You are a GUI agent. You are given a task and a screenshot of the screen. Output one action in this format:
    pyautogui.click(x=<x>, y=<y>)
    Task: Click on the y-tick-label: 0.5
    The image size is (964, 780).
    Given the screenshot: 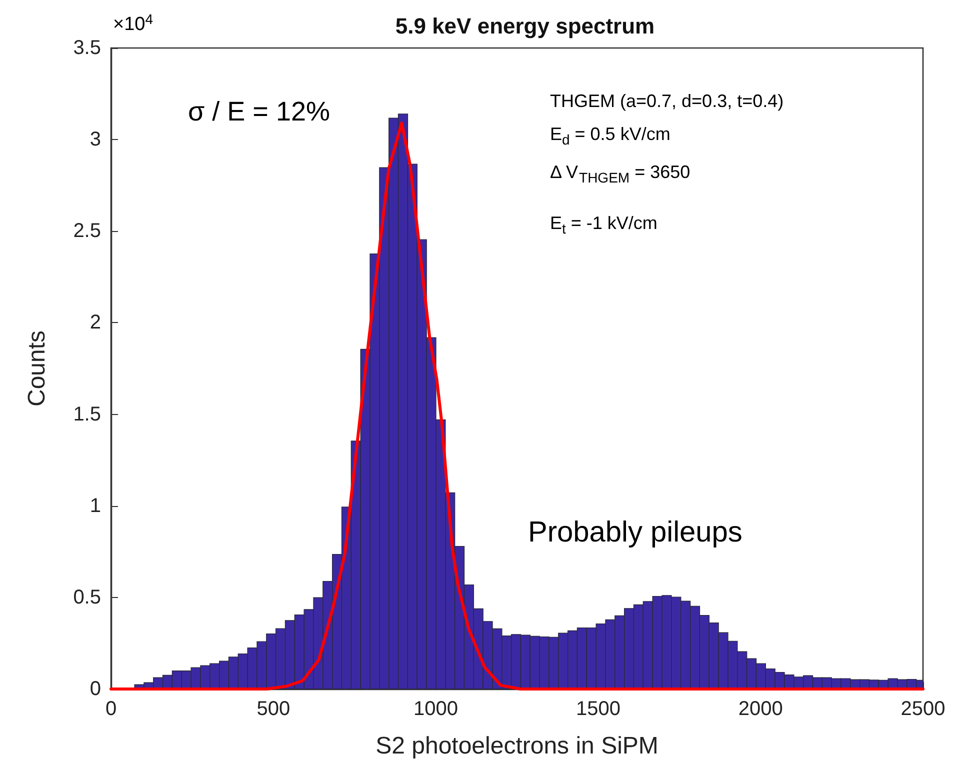 What is the action you would take?
    pyautogui.click(x=87, y=597)
    